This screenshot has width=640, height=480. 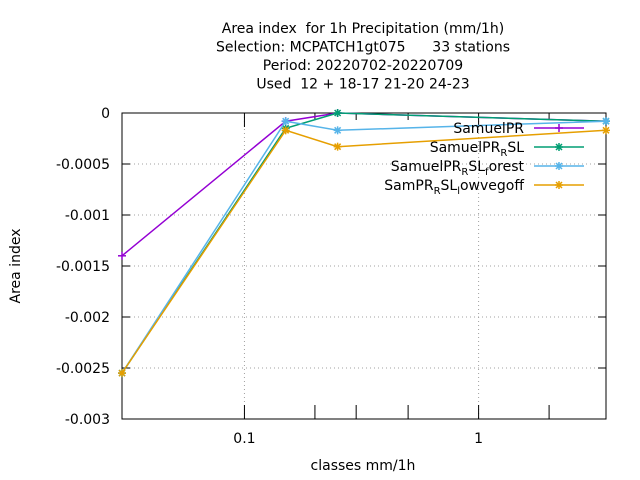 I want to click on x-axis-label: classes mm/1h, so click(x=363, y=466).